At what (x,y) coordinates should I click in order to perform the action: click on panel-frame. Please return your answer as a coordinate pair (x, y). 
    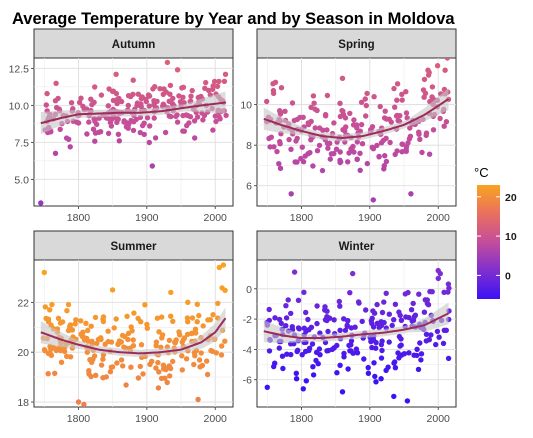
    Looking at the image, I should click on (133, 333).